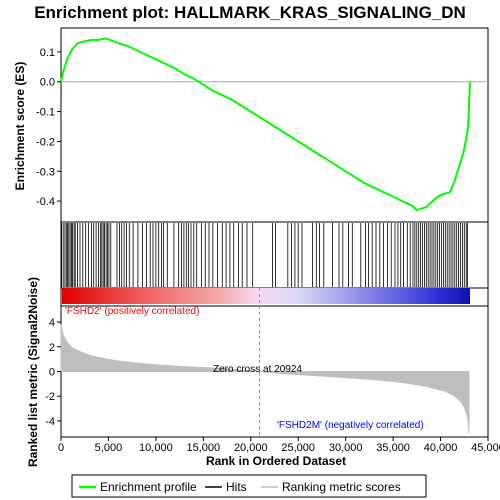 The image size is (500, 500). What do you see at coordinates (47, 83) in the screenshot?
I see `es-y-tick-label: 0.0` at bounding box center [47, 83].